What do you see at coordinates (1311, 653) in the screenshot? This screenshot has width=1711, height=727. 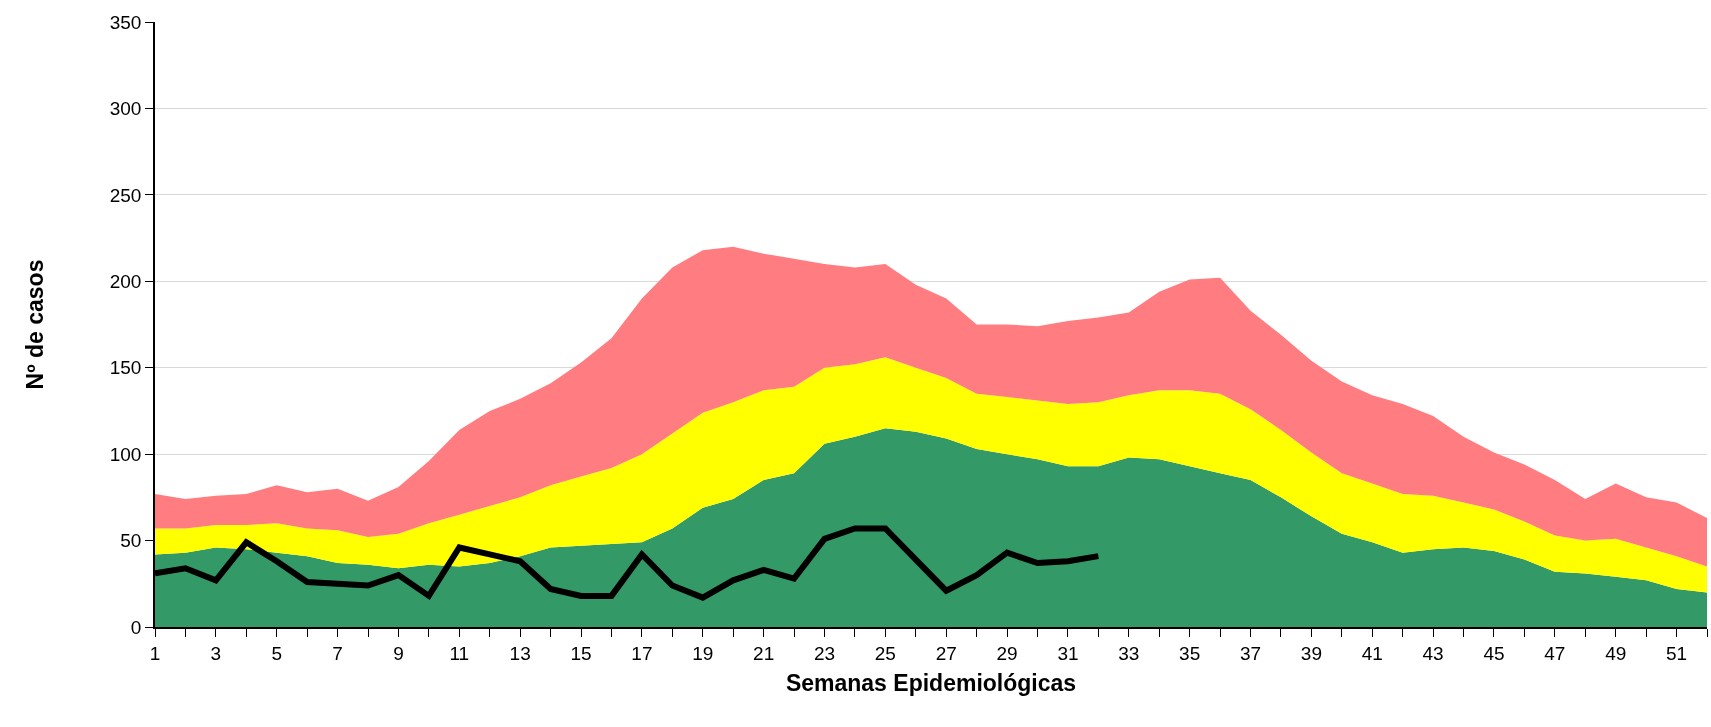 I see `x-tick-label: 39` at bounding box center [1311, 653].